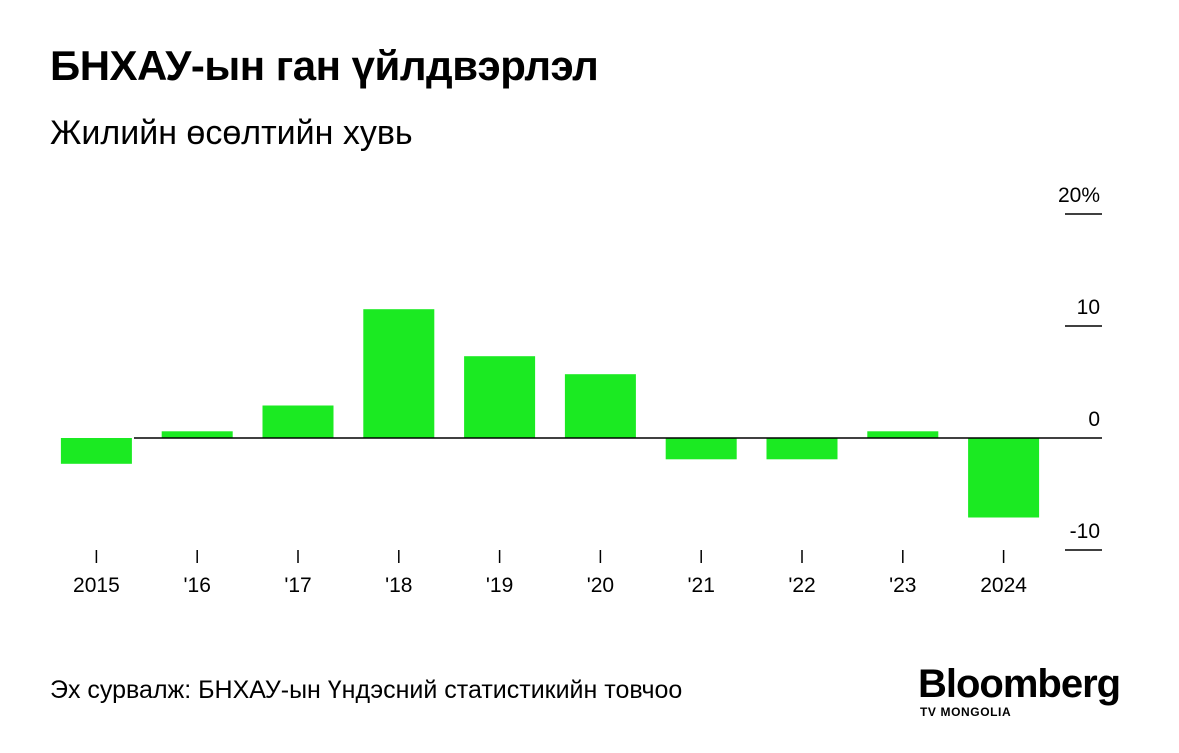  What do you see at coordinates (1003, 585) in the screenshot?
I see `x-tick-label-9: 2024` at bounding box center [1003, 585].